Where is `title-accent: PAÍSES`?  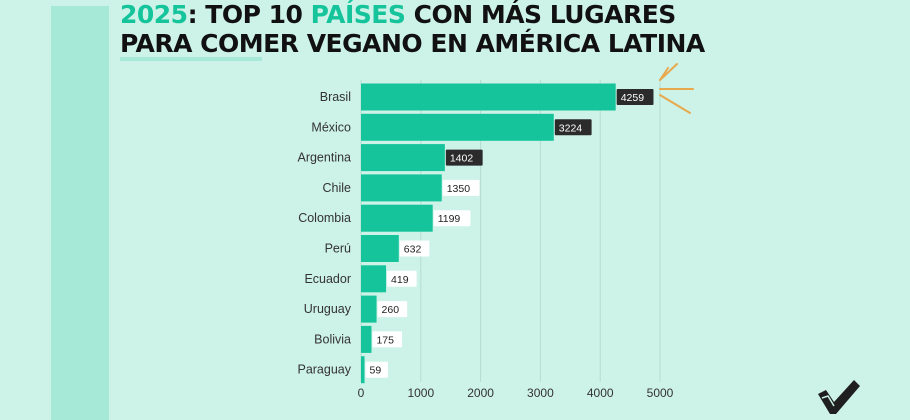
title-accent: PAÍSES is located at coordinates (358, 14).